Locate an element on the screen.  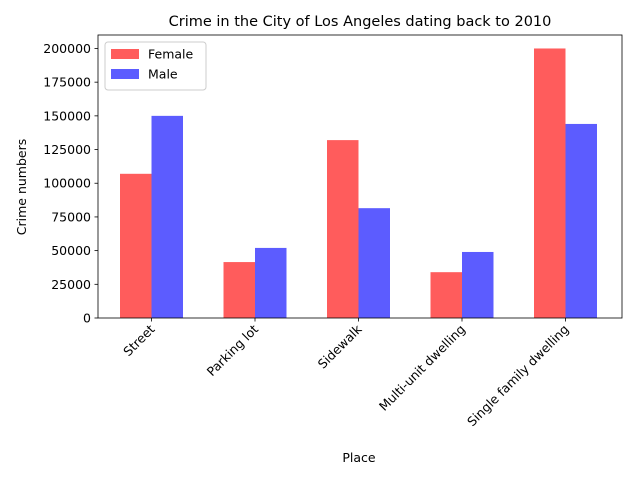
y-axis-label: Crime numbers is located at coordinates (21, 187).